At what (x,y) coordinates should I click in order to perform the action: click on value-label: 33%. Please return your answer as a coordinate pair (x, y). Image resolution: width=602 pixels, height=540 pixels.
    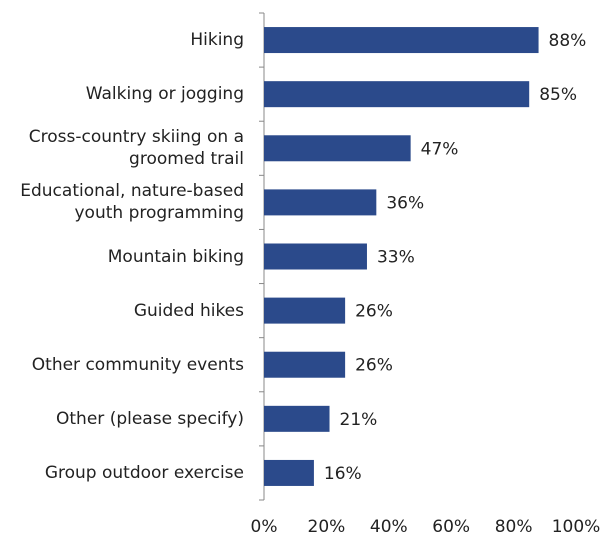
    Looking at the image, I should click on (396, 258).